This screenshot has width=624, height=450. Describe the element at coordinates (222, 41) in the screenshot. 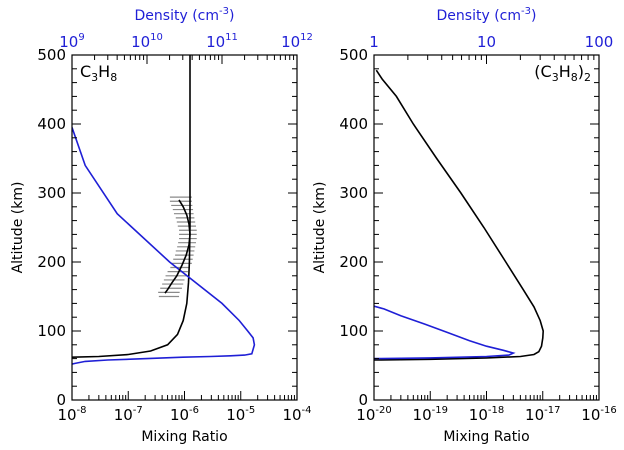

I see `top-tick-label: 10¹¹` at that location.